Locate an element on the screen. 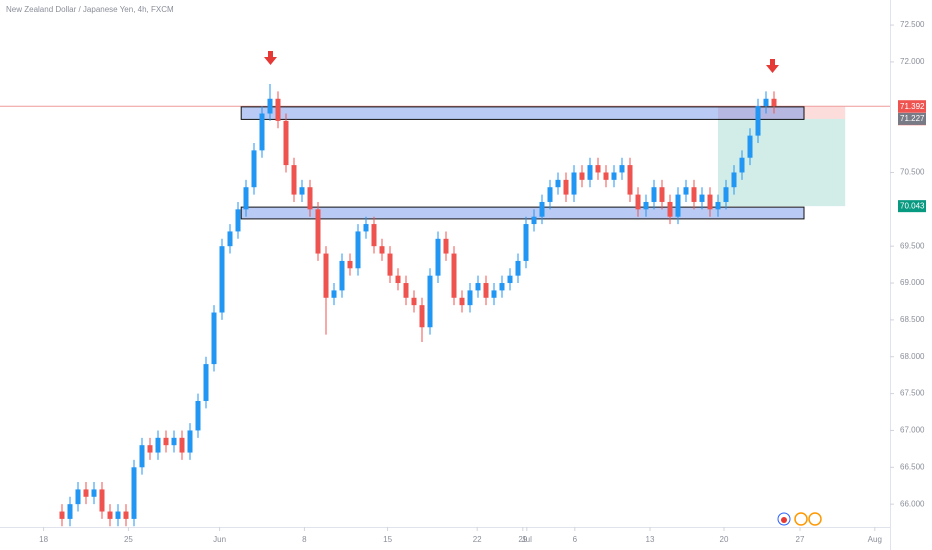 This screenshot has height=550, width=932. y-tick-label: 68.000 is located at coordinates (912, 356).